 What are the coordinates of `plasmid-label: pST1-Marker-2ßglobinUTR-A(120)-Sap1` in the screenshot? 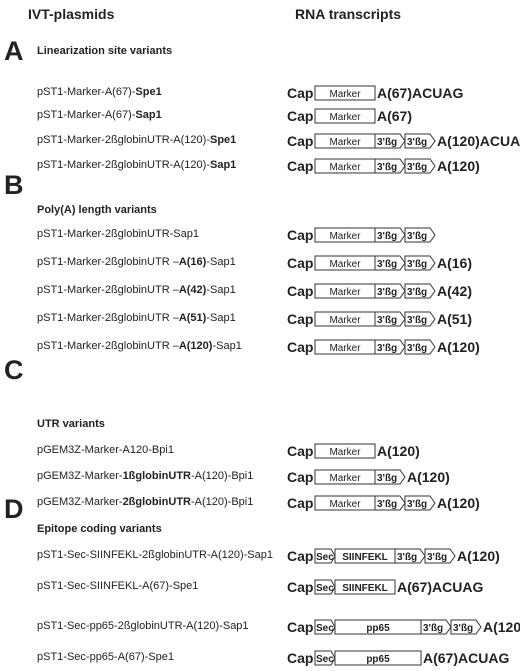 It's located at (136, 165).